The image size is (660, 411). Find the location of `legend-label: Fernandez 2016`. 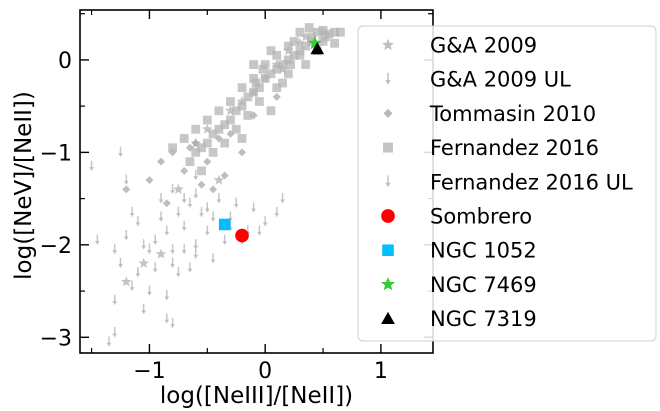

legend-label: Fernandez 2016 is located at coordinates (514, 148).